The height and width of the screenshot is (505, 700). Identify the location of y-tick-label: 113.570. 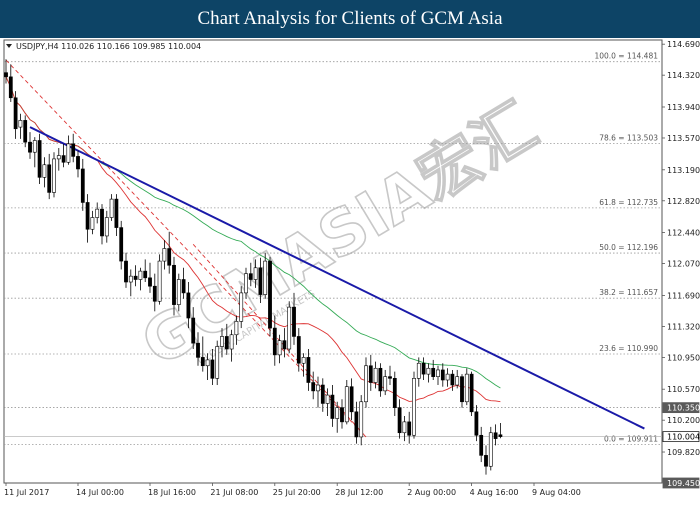
(683, 138).